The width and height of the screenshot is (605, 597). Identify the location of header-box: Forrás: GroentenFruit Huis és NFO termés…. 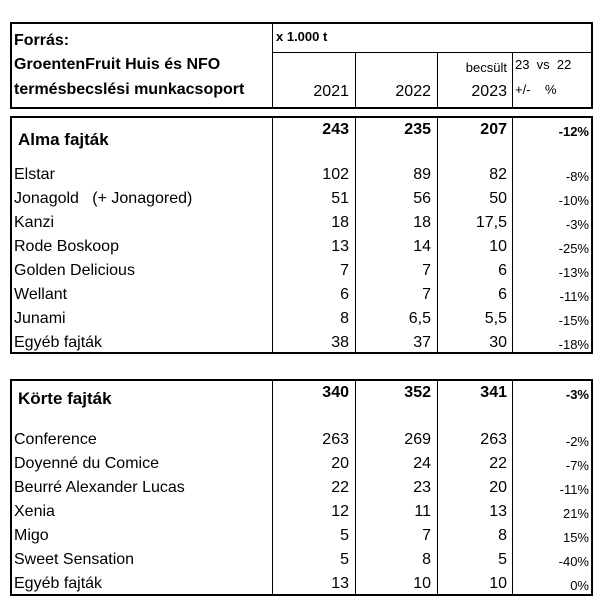
(301, 65).